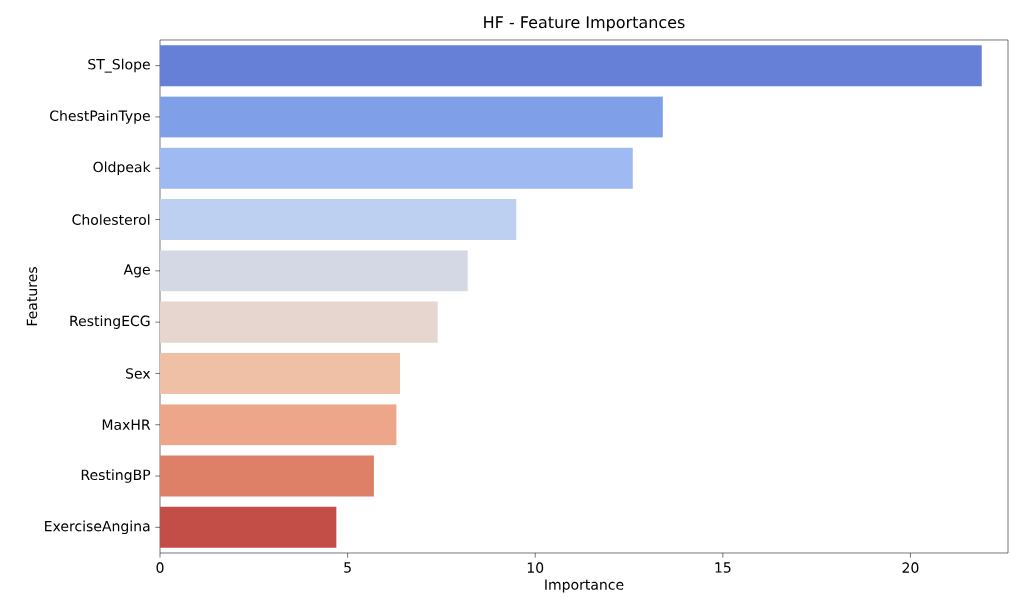  What do you see at coordinates (110, 322) in the screenshot?
I see `y-tick-label: RestingECG` at bounding box center [110, 322].